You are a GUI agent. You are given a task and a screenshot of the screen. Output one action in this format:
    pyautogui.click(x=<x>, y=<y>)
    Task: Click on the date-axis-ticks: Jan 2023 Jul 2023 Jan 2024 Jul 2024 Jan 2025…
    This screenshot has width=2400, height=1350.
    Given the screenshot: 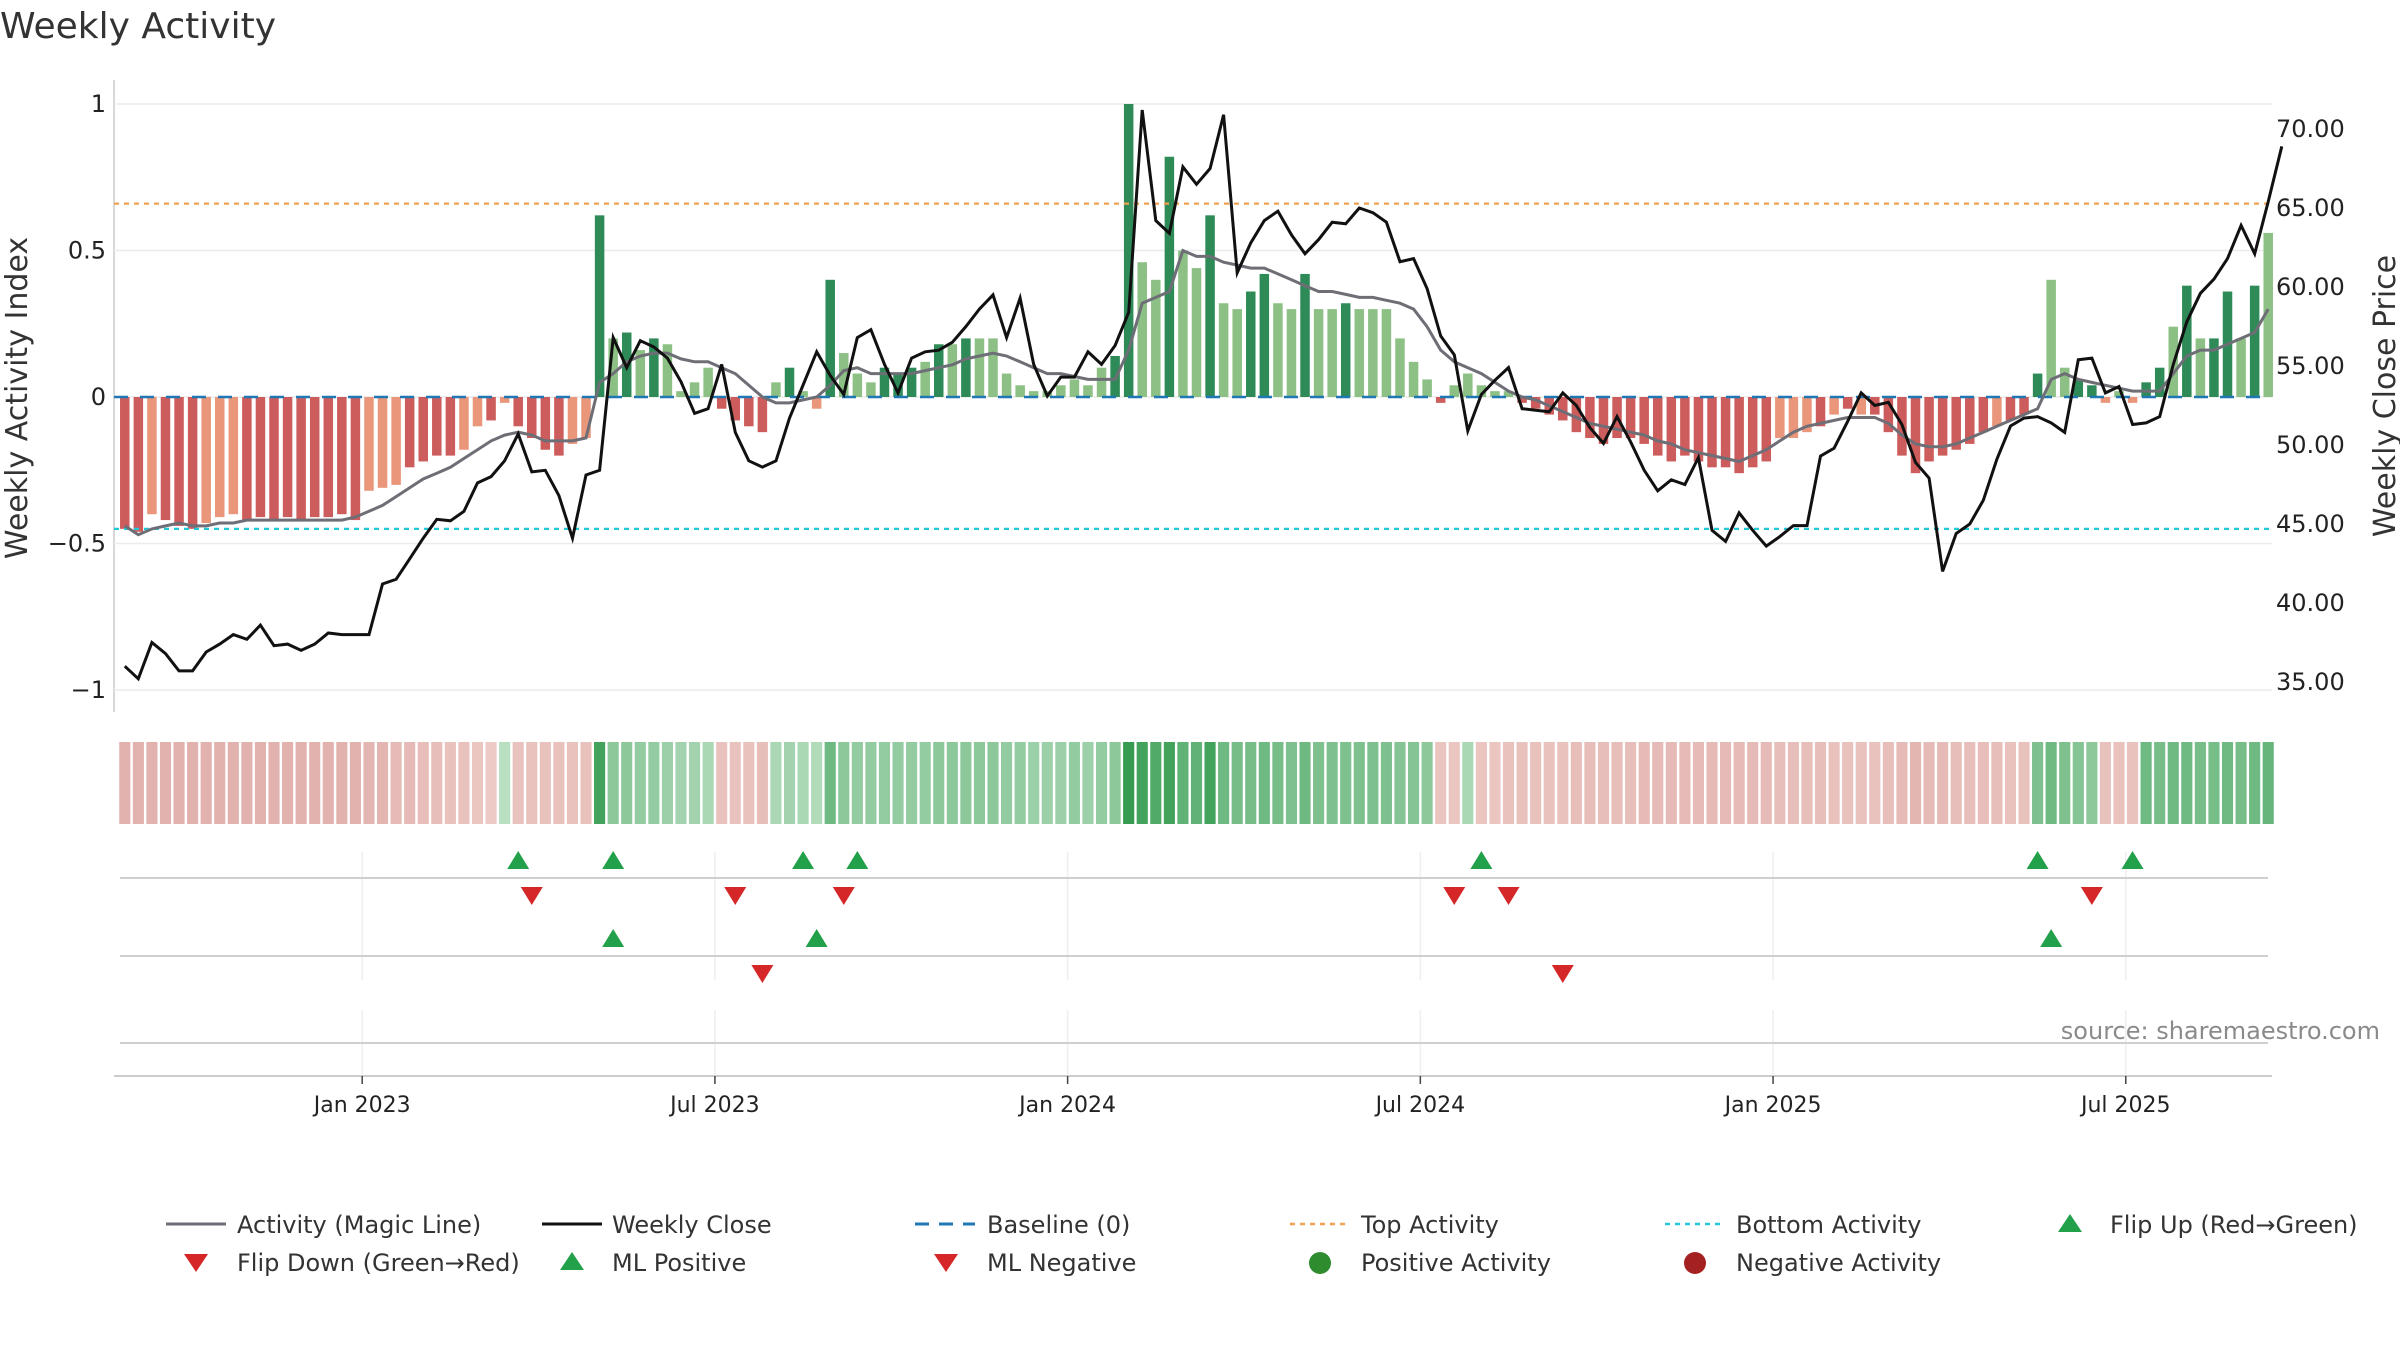 What is the action you would take?
    pyautogui.click(x=1241, y=1097)
    